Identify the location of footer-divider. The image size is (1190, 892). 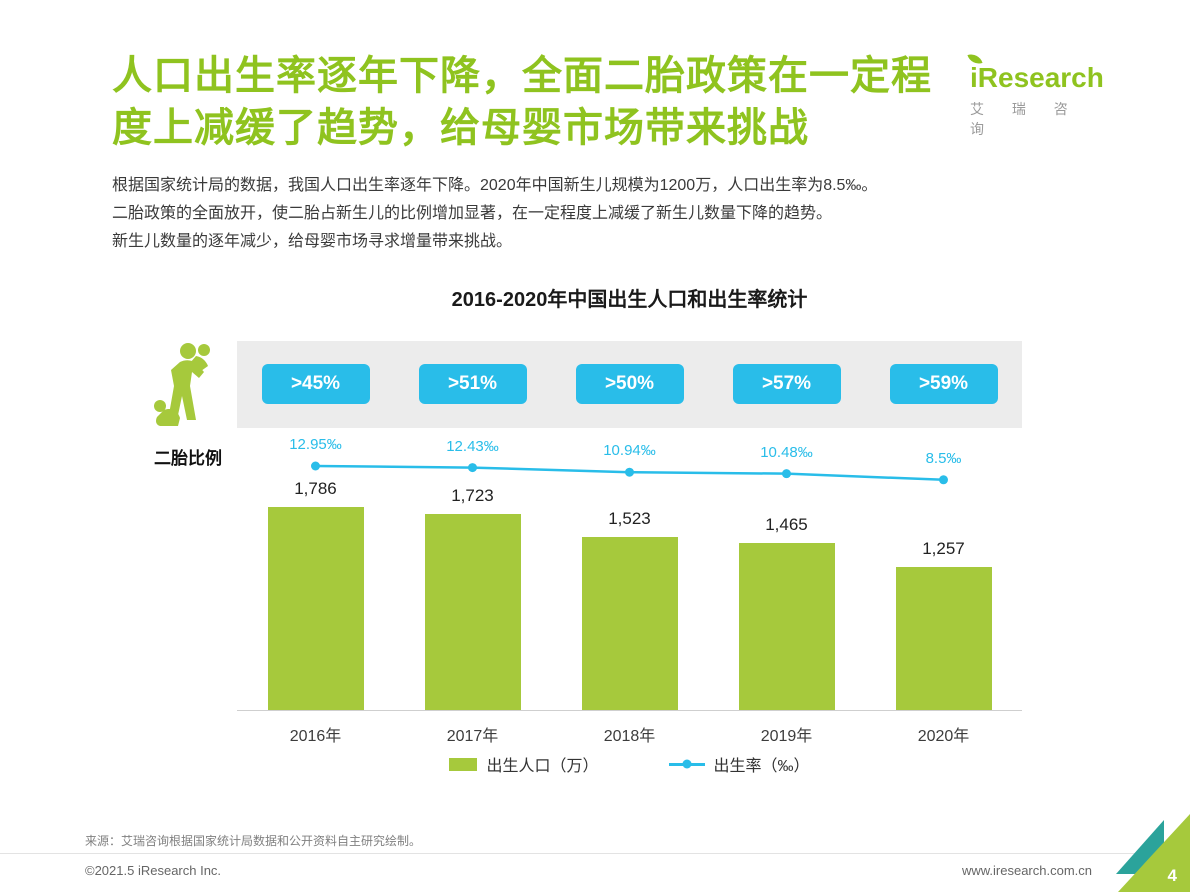
(595, 853).